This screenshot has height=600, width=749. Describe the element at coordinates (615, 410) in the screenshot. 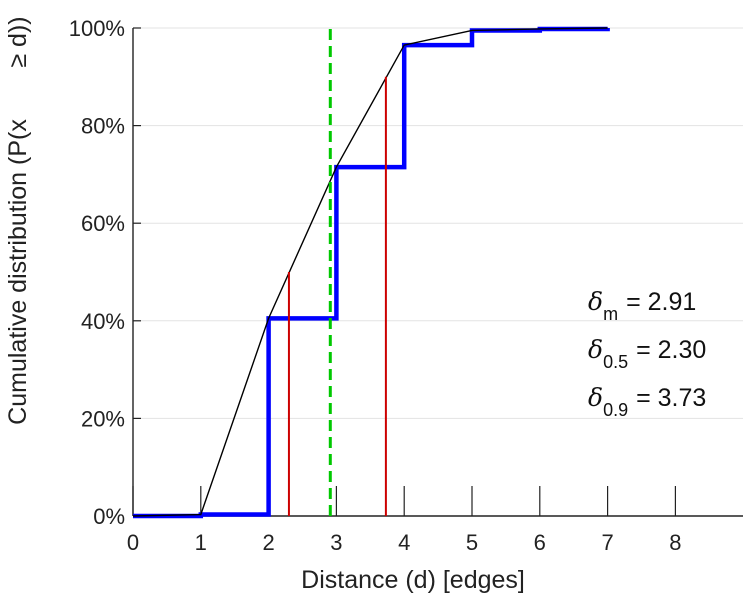

I see `delta-subscript: 0.9` at that location.